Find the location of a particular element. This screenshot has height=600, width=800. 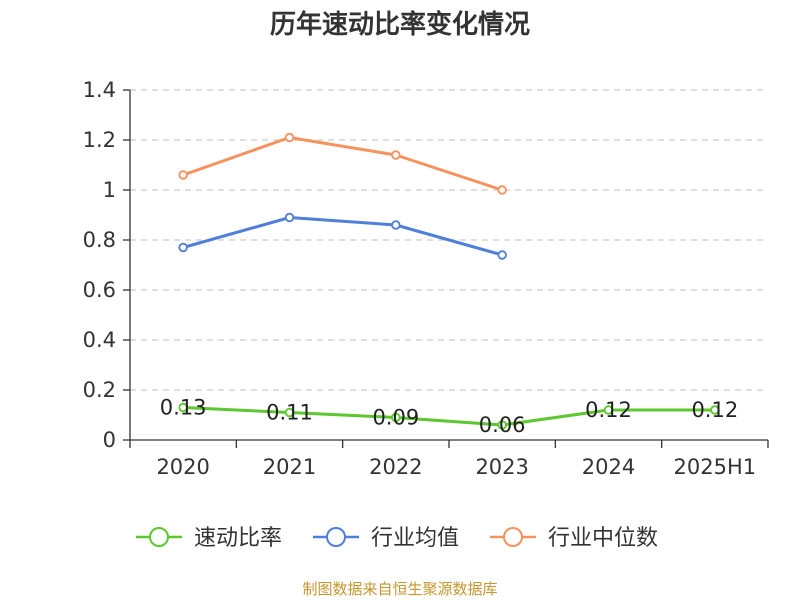

legend-label: 行业中位数 is located at coordinates (603, 538).